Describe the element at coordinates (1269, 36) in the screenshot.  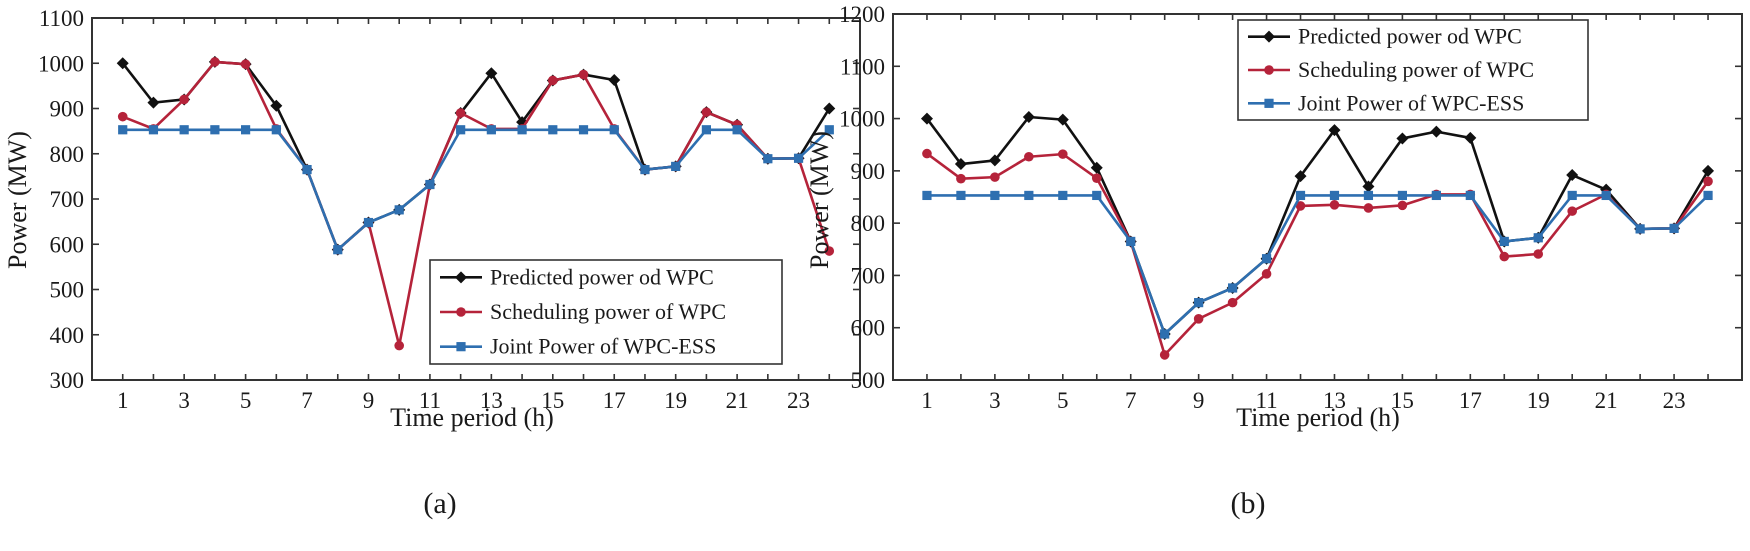
I see `legend-marker-diamond` at that location.